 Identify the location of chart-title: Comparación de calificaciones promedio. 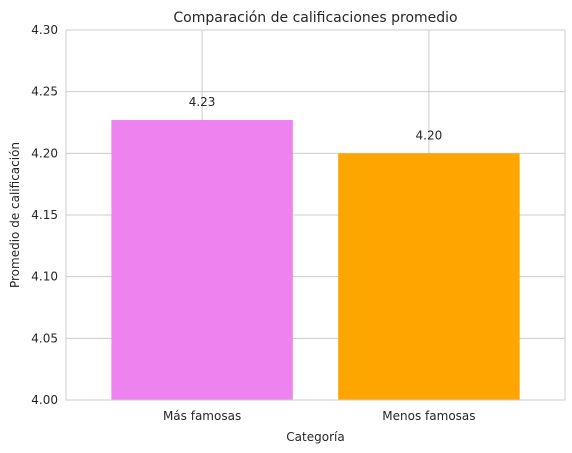
(315, 18).